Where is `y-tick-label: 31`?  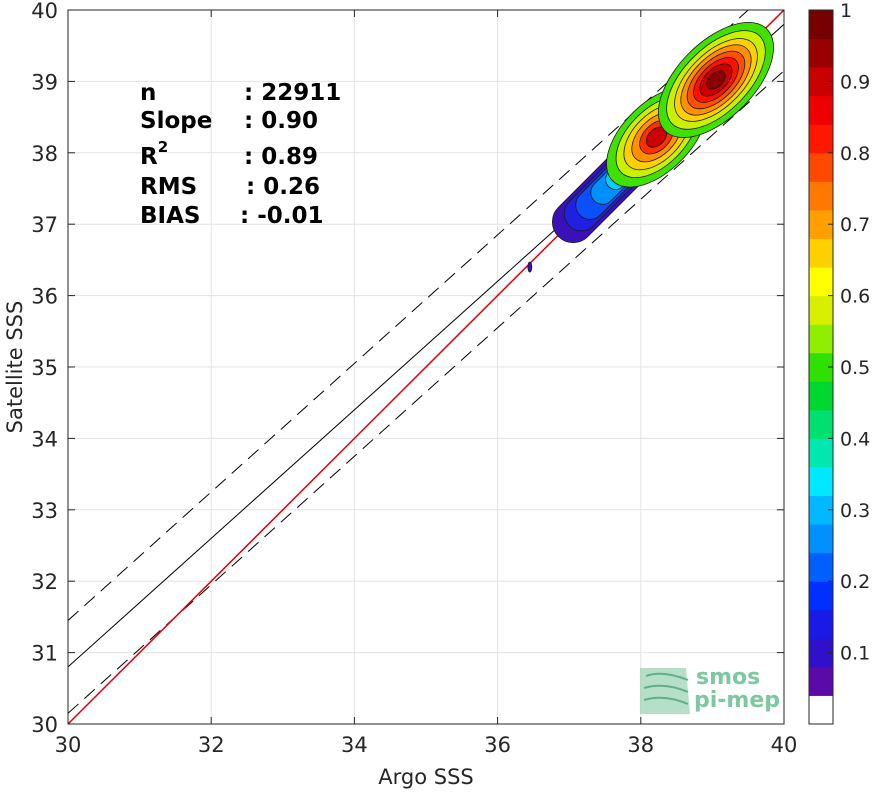
y-tick-label: 31 is located at coordinates (44, 654).